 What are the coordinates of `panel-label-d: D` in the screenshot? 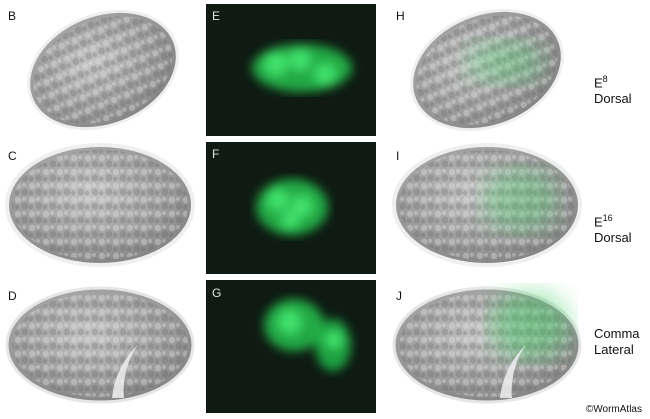 It's located at (12, 296).